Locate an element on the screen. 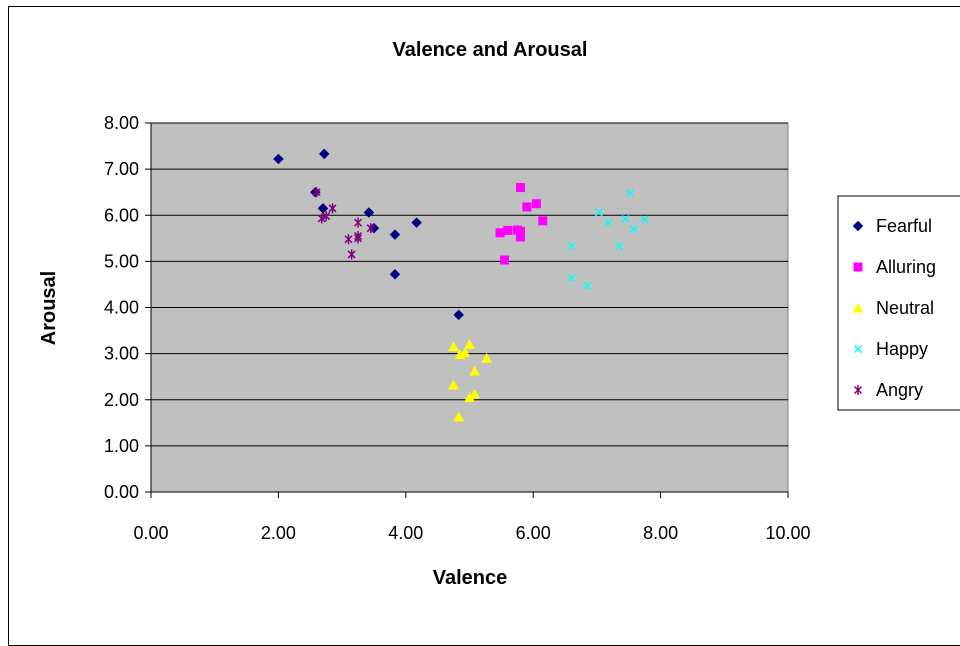 The width and height of the screenshot is (960, 646). legend-entry: Angry is located at coordinates (888, 390).